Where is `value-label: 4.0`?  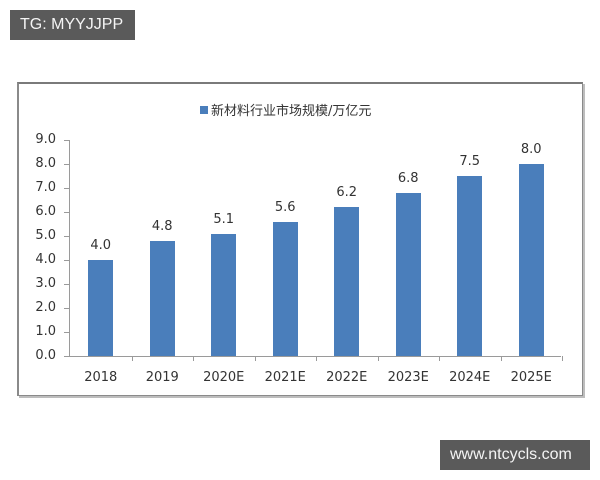 value-label: 4.0 is located at coordinates (101, 245).